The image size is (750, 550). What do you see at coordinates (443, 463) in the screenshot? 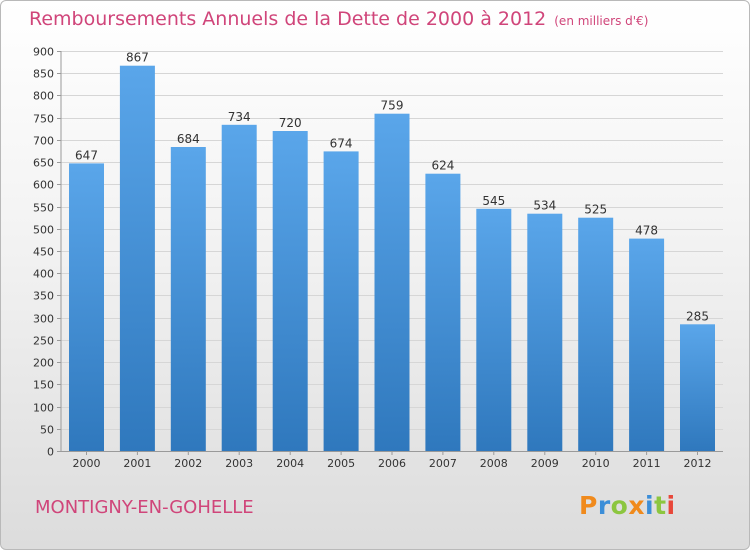
I see `x-tick-label-2007: 2007` at bounding box center [443, 463].